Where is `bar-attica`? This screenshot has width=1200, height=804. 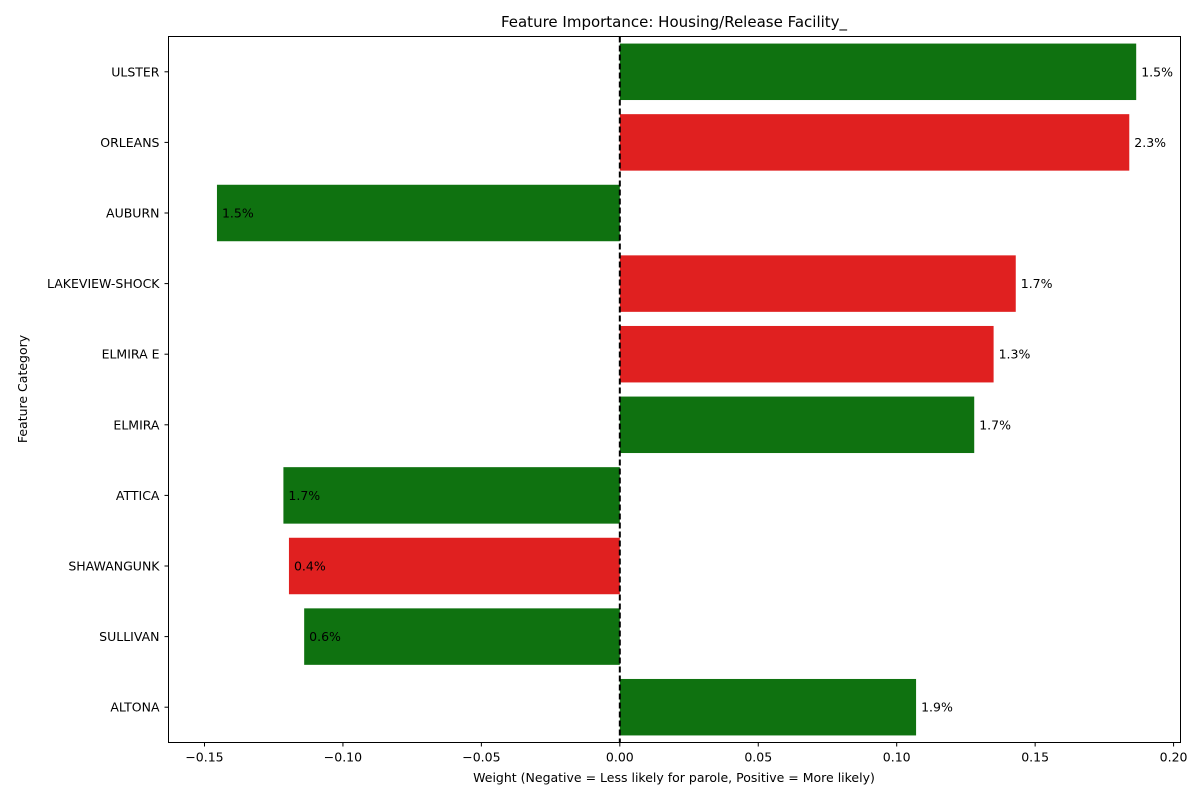
bar-attica is located at coordinates (451, 495).